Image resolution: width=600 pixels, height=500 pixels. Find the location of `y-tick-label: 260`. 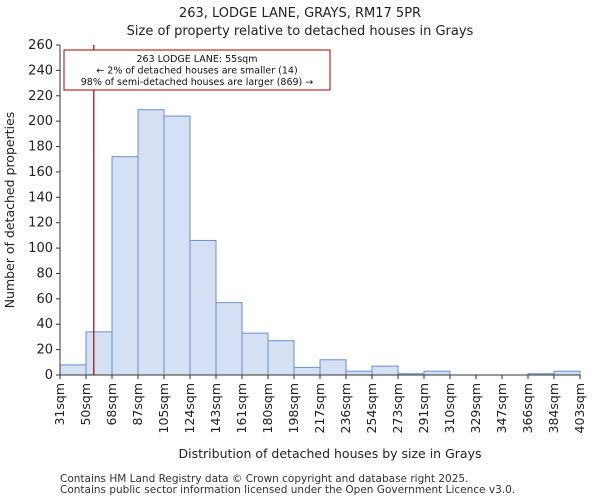

y-tick-label: 260 is located at coordinates (40, 45).